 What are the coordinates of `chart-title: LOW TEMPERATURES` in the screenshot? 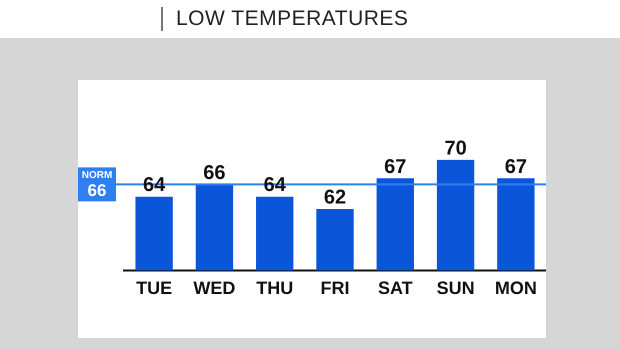 It's located at (292, 19).